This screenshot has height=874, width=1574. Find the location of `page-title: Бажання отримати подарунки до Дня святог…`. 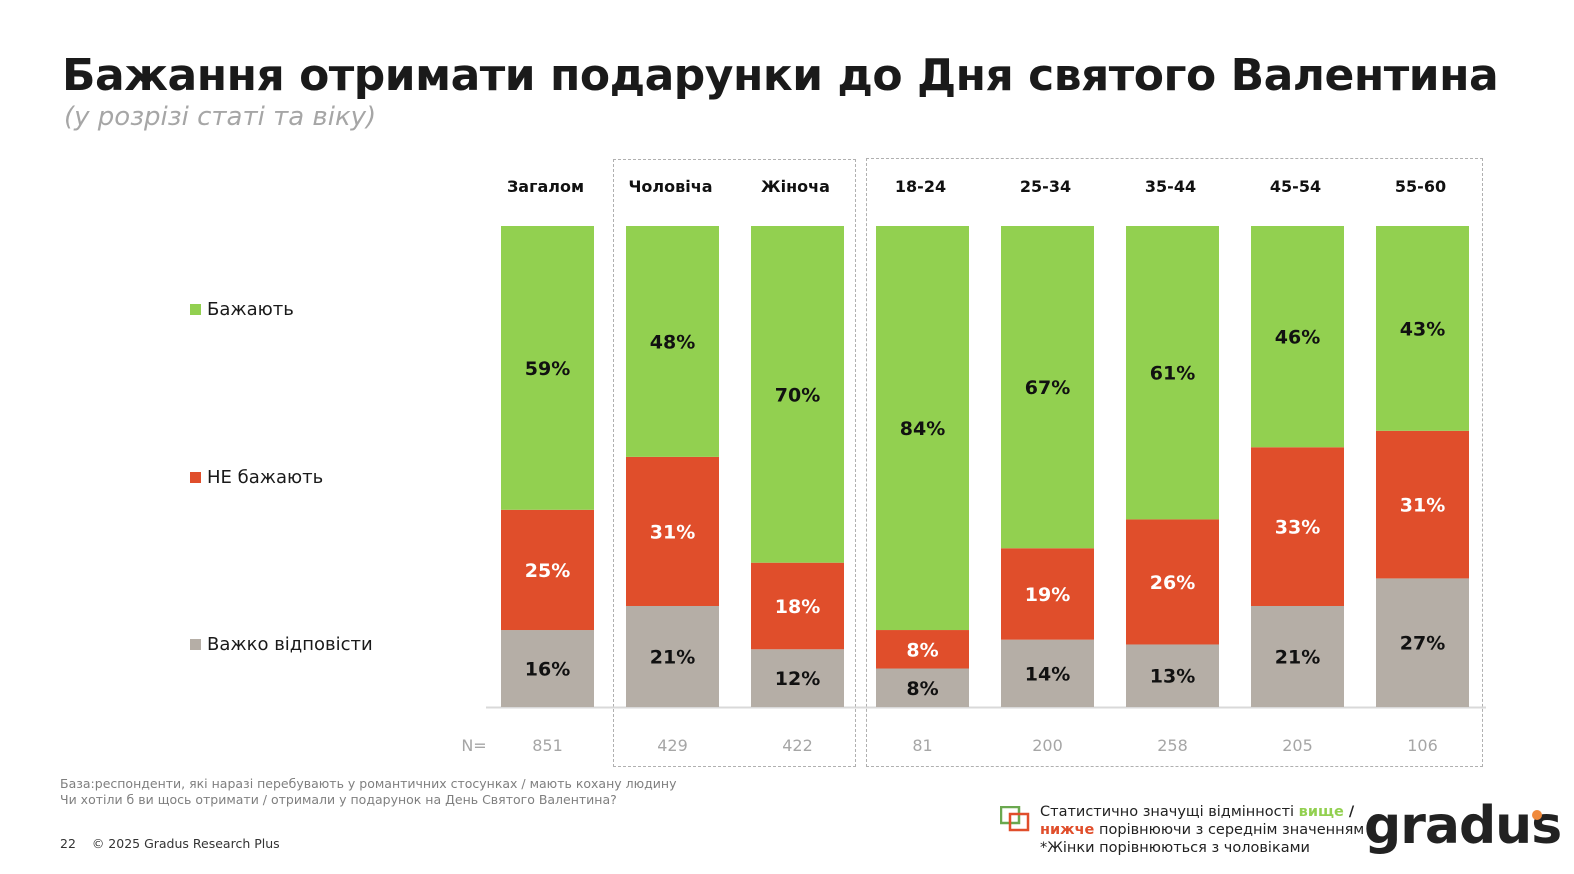

page-title: Бажання отримати подарунки до Дня святог… is located at coordinates (780, 75).